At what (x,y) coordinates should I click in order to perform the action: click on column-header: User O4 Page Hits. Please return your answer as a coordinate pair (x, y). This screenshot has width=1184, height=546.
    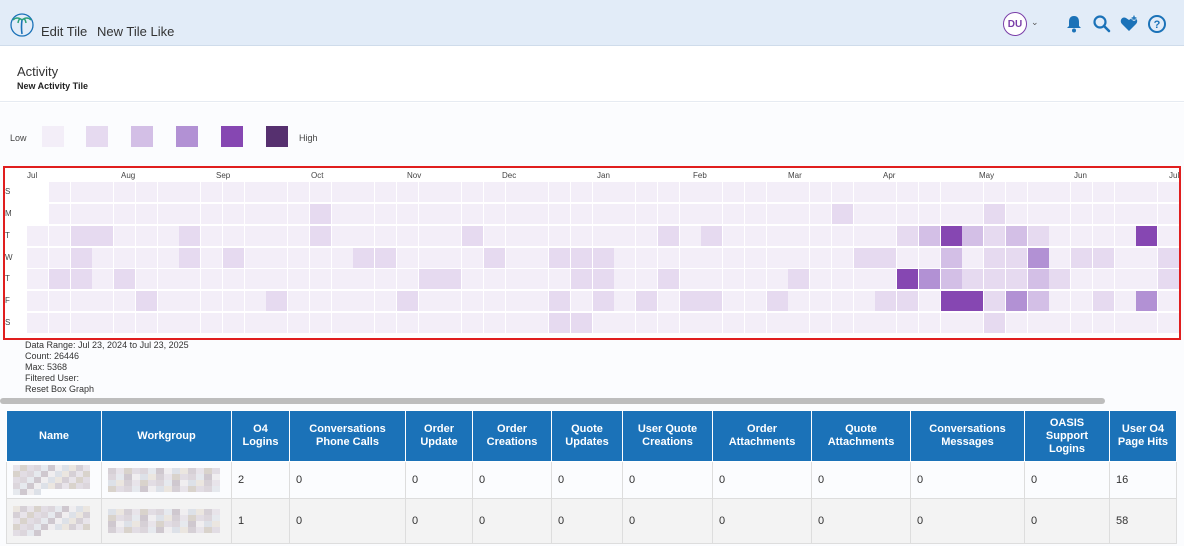
    Looking at the image, I should click on (1143, 436).